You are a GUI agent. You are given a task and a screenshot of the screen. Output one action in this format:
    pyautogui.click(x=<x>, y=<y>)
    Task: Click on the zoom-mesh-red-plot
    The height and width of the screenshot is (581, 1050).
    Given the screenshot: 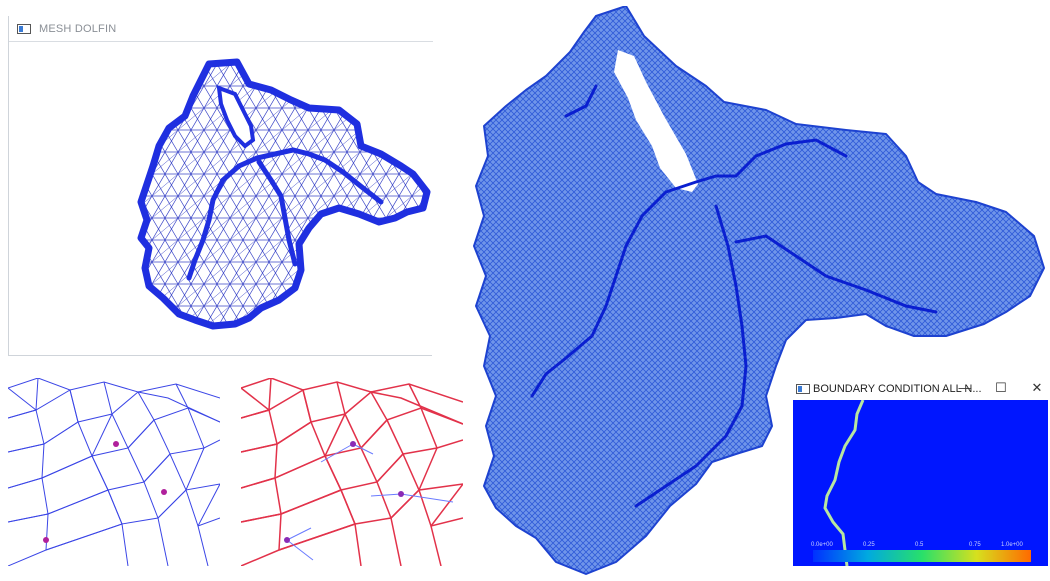 What is the action you would take?
    pyautogui.click(x=352, y=472)
    